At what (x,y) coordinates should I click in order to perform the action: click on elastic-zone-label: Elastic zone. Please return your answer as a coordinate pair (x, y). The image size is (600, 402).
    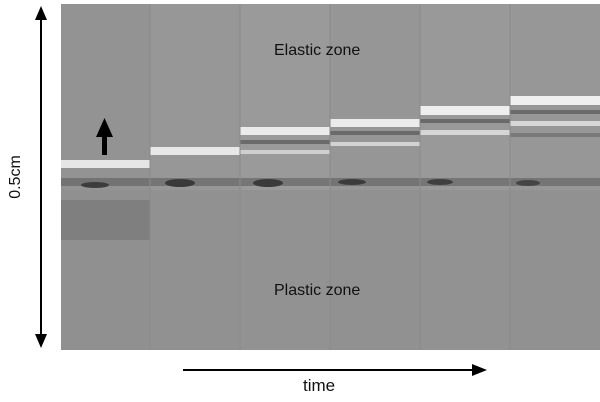
    Looking at the image, I should click on (317, 50).